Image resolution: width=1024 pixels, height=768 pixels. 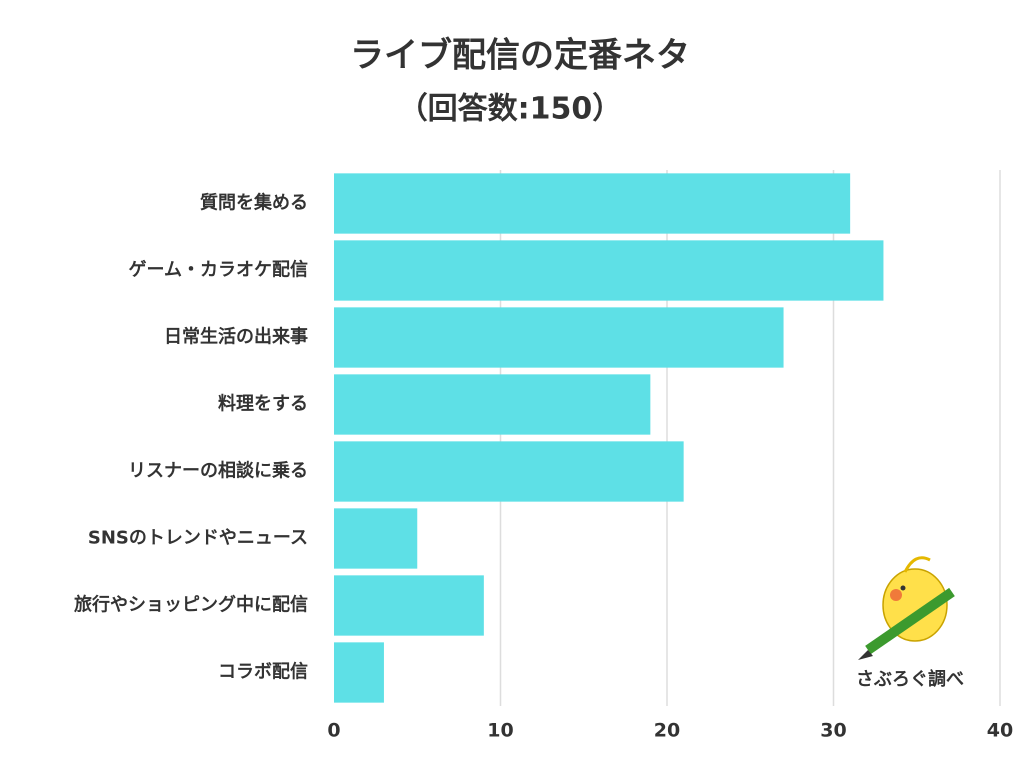 What do you see at coordinates (910, 679) in the screenshot?
I see `annotation: さぶろぐ調べ` at bounding box center [910, 679].